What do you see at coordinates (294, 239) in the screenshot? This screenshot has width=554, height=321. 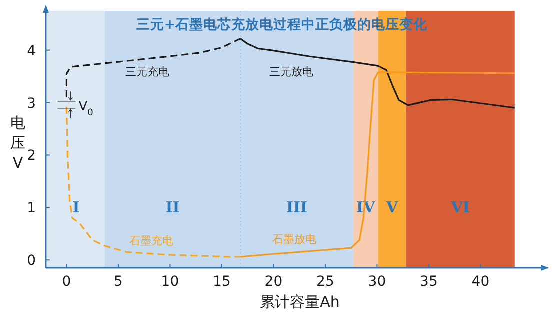 I see `series-label: 石墨放电` at bounding box center [294, 239].